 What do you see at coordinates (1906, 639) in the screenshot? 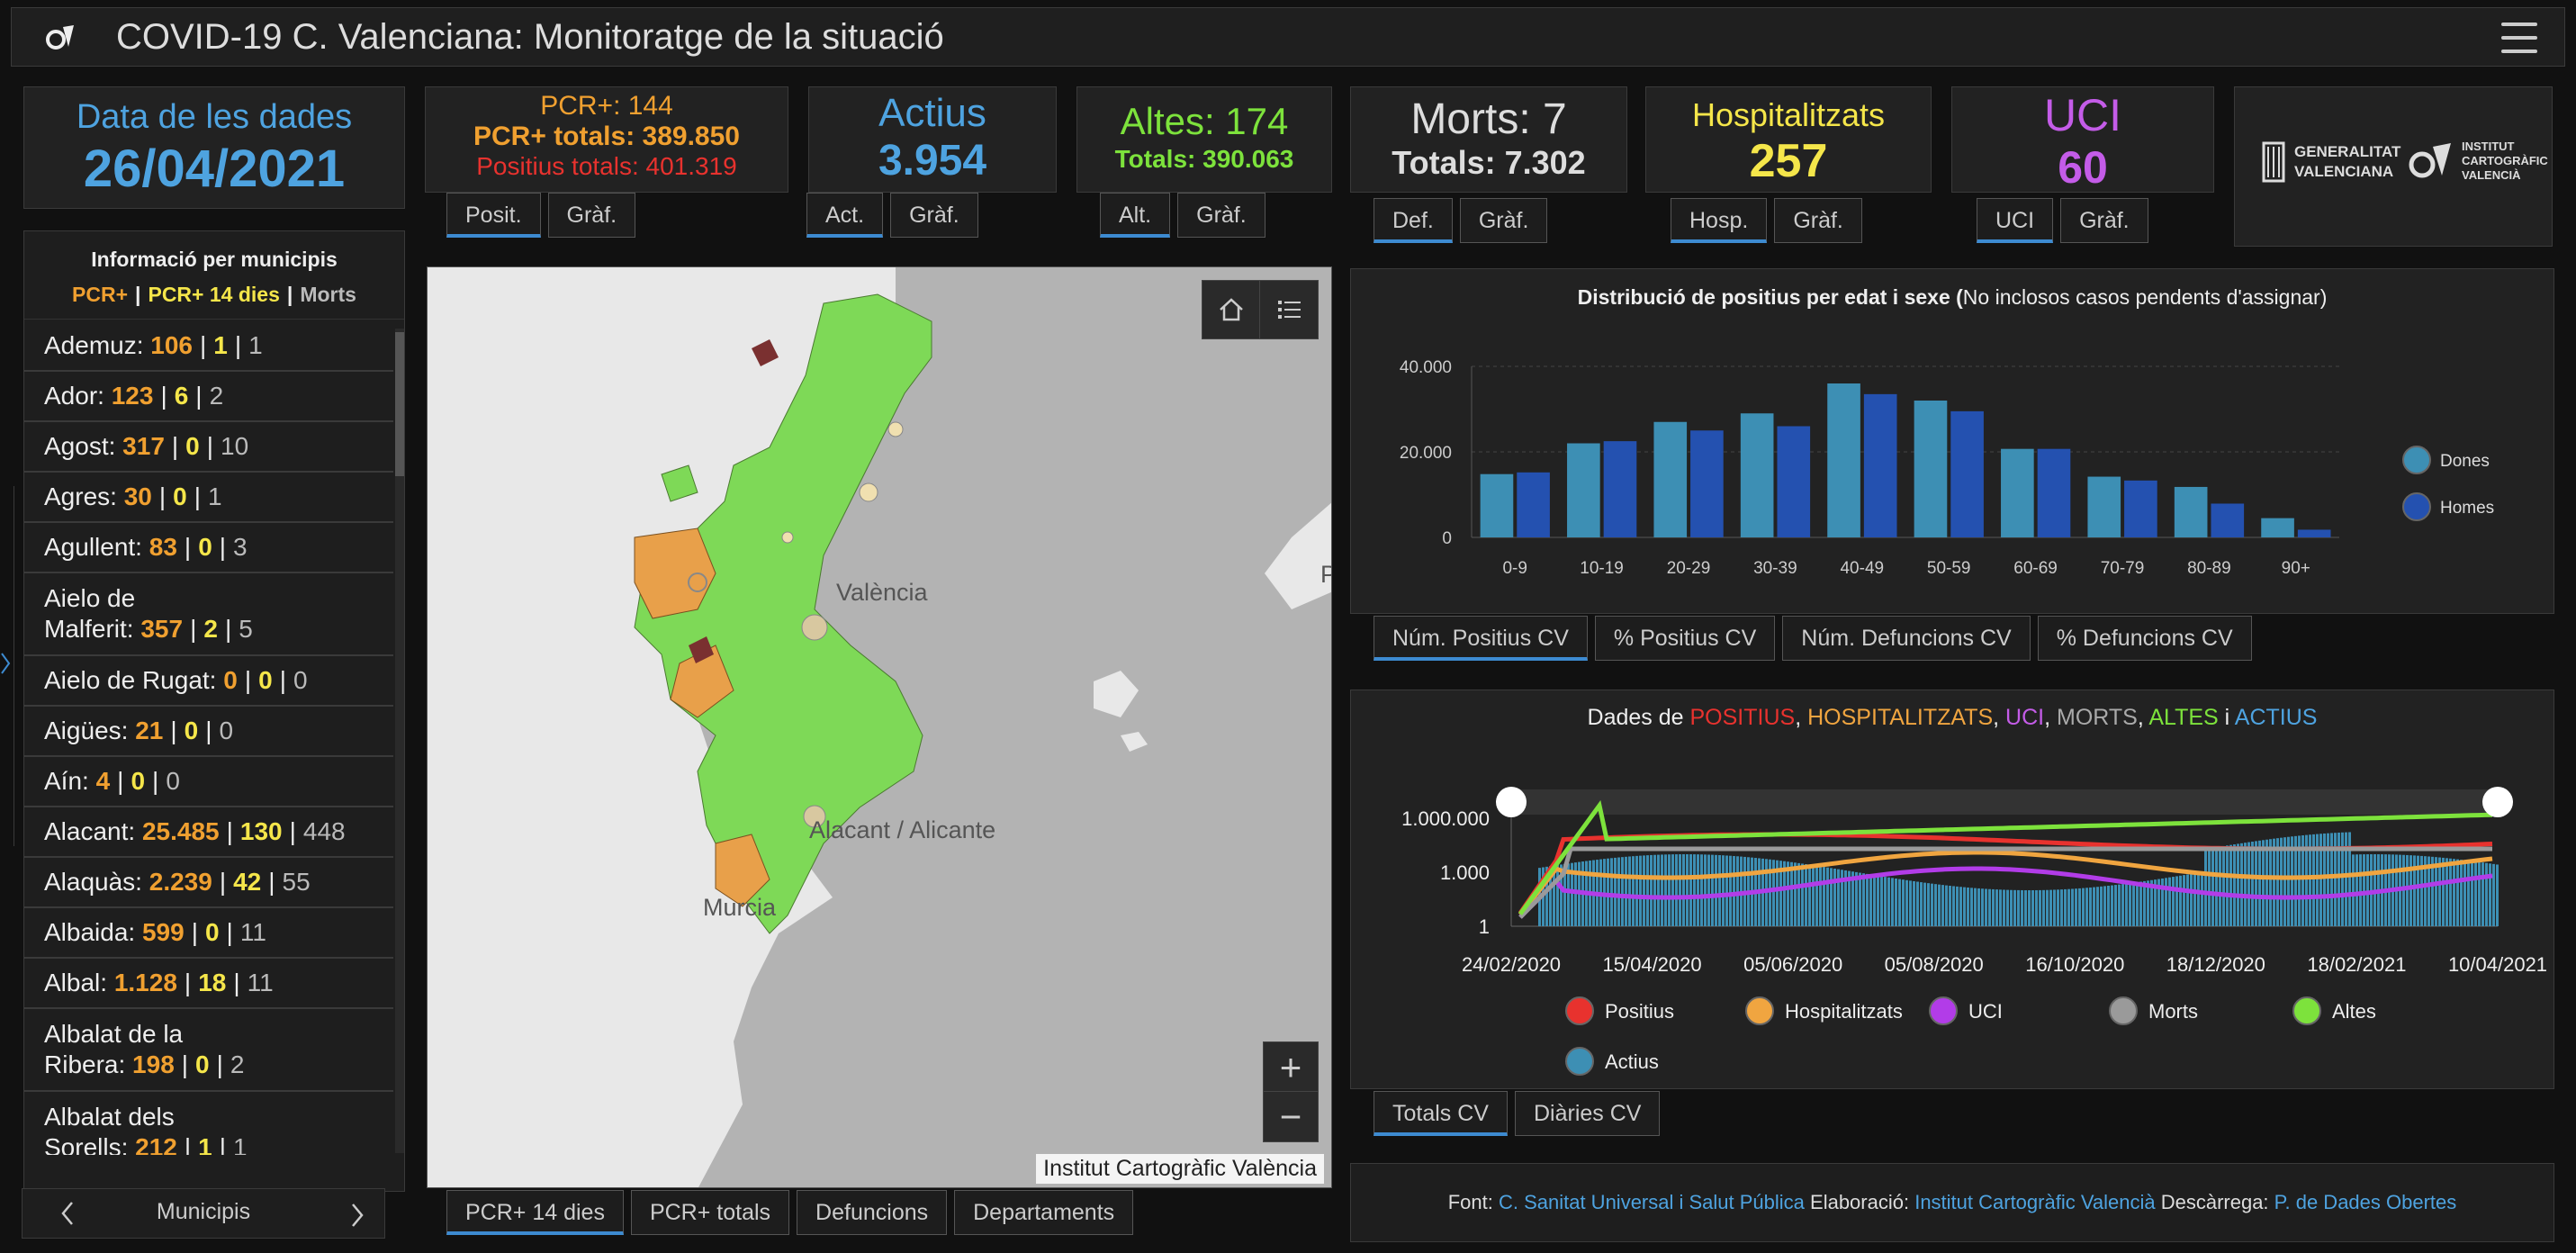
I see `age-chart-tab-2: Núm. Defuncions CV` at bounding box center [1906, 639].